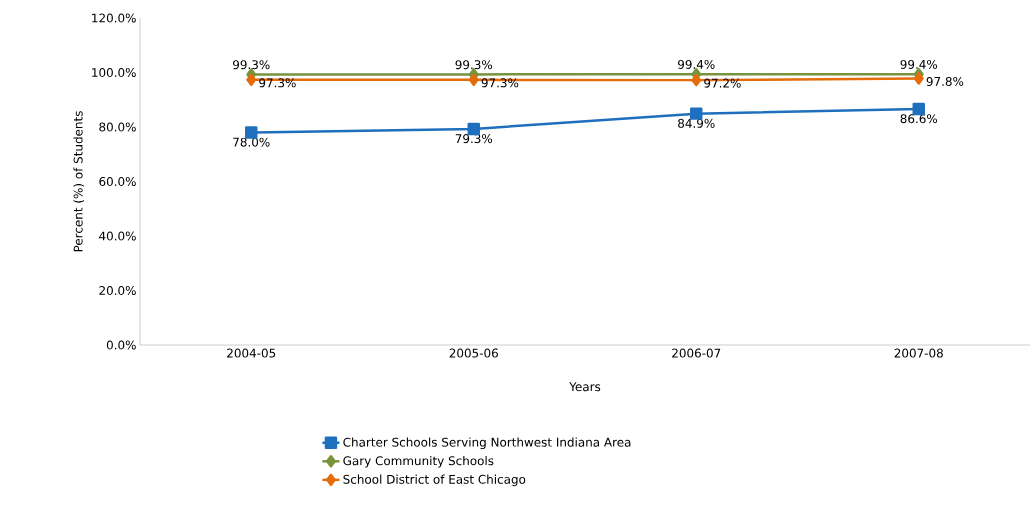 The width and height of the screenshot is (1032, 527). I want to click on data-label: 86.6%, so click(919, 119).